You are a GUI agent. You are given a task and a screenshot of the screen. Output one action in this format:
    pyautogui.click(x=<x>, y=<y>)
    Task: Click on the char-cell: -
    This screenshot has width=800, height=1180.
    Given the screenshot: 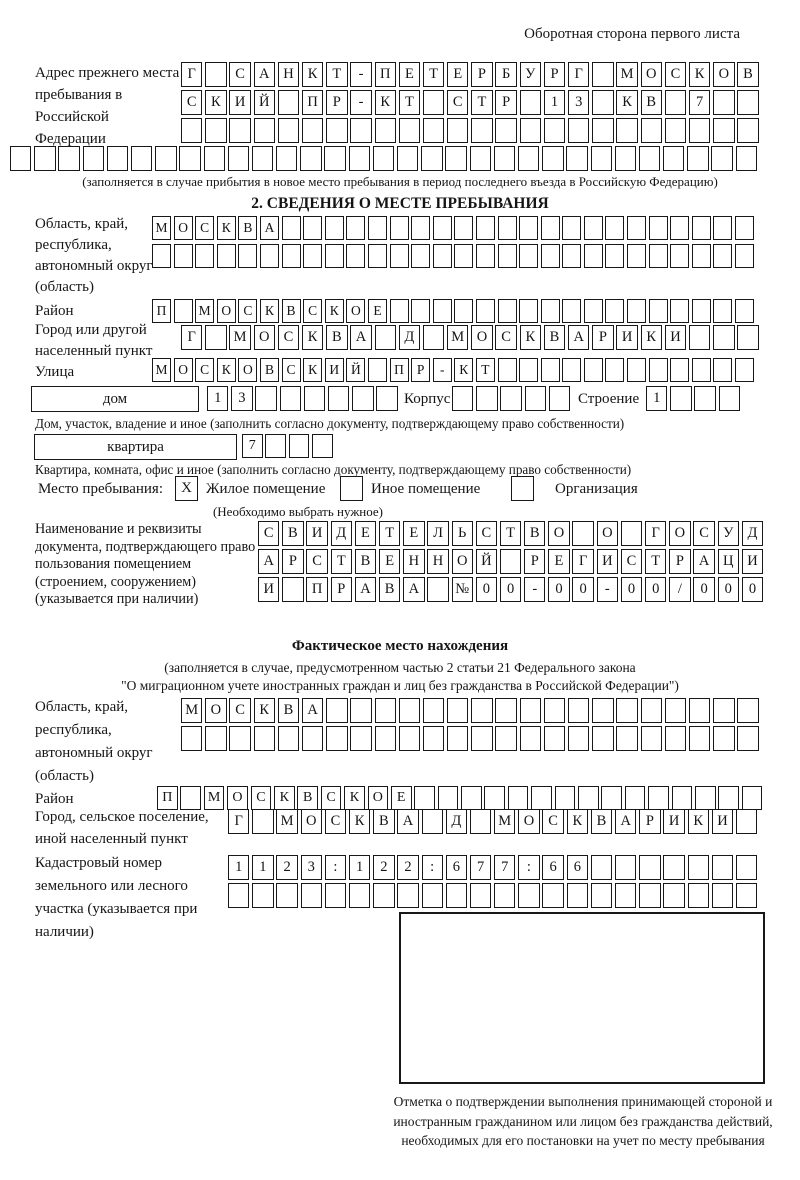 What is the action you would take?
    pyautogui.click(x=535, y=589)
    